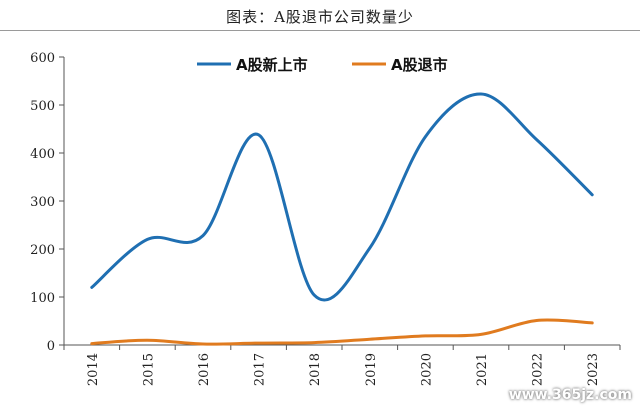  I want to click on x-tick-label: 2021, so click(482, 369).